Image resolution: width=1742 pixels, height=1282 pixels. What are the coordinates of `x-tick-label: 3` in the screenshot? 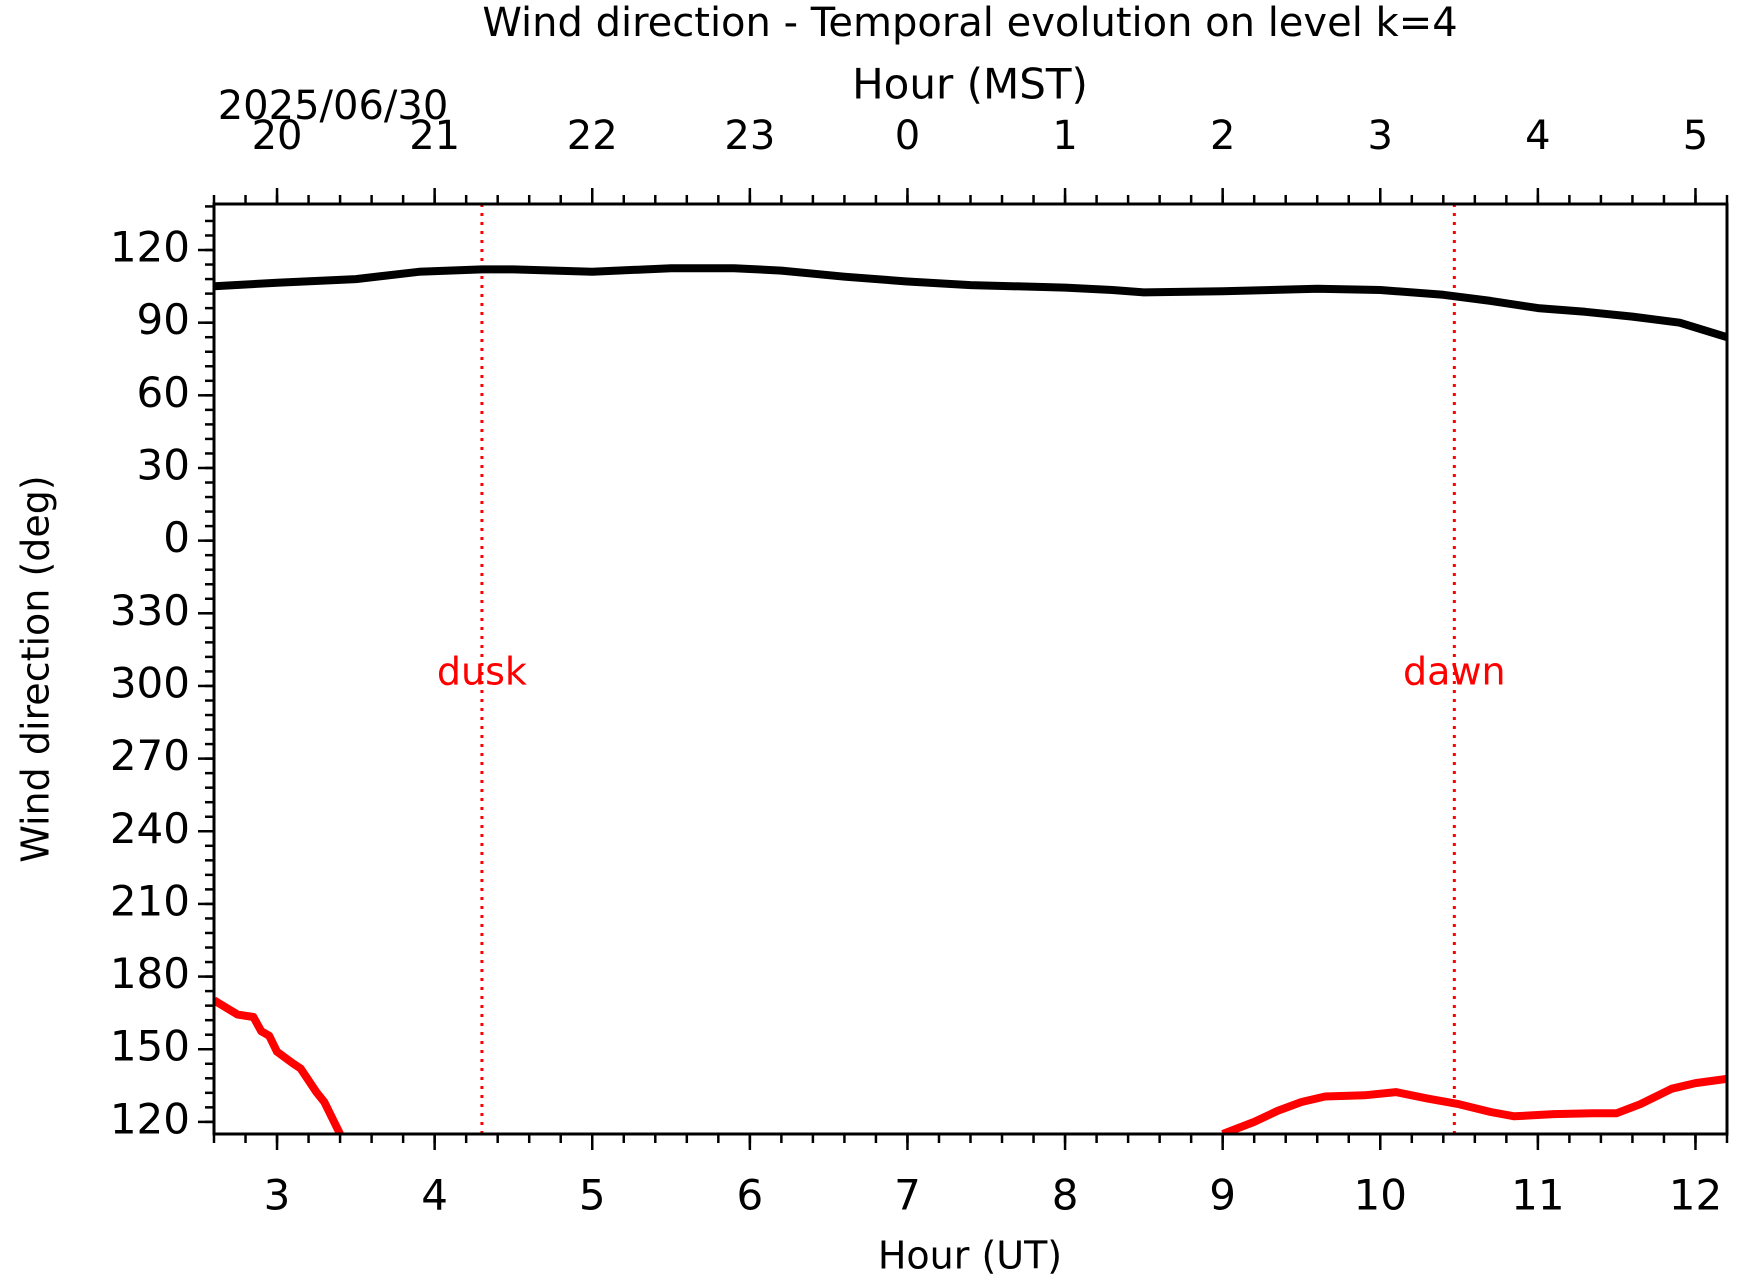 It's located at (277, 1195).